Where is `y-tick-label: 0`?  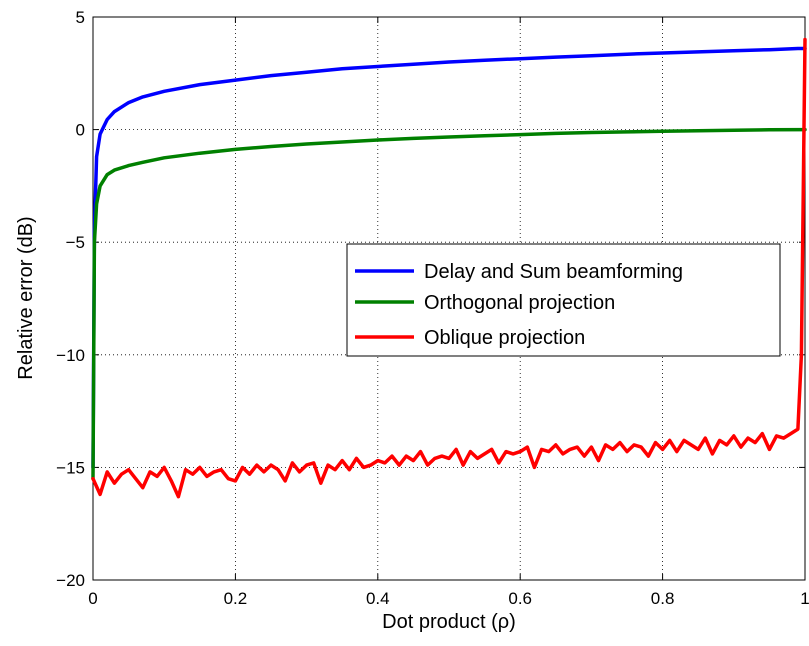
y-tick-label: 0 is located at coordinates (80, 130).